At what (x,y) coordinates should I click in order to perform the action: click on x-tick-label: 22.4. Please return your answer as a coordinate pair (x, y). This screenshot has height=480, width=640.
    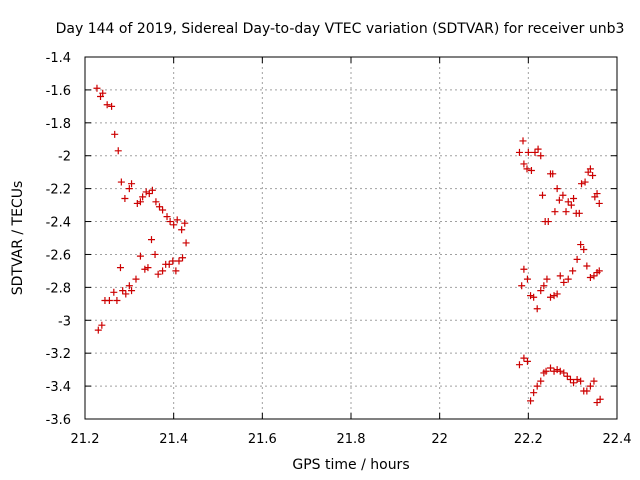
    Looking at the image, I should click on (617, 439).